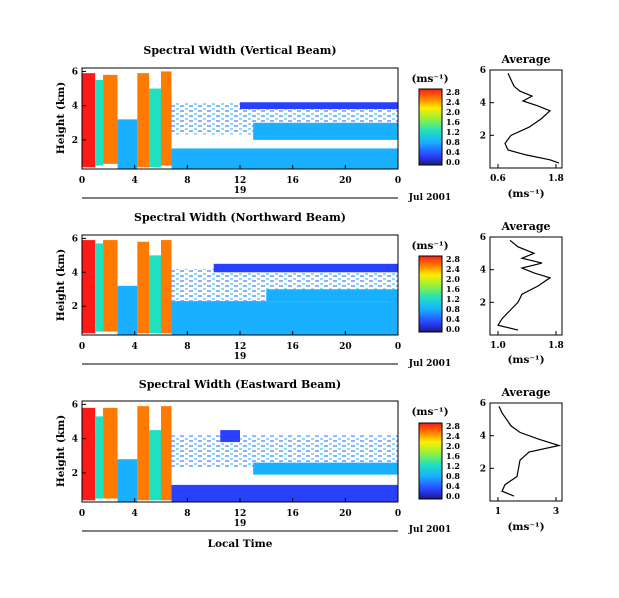 This screenshot has height=598, width=619. I want to click on profile-x-tick-label: 1.0, so click(498, 346).